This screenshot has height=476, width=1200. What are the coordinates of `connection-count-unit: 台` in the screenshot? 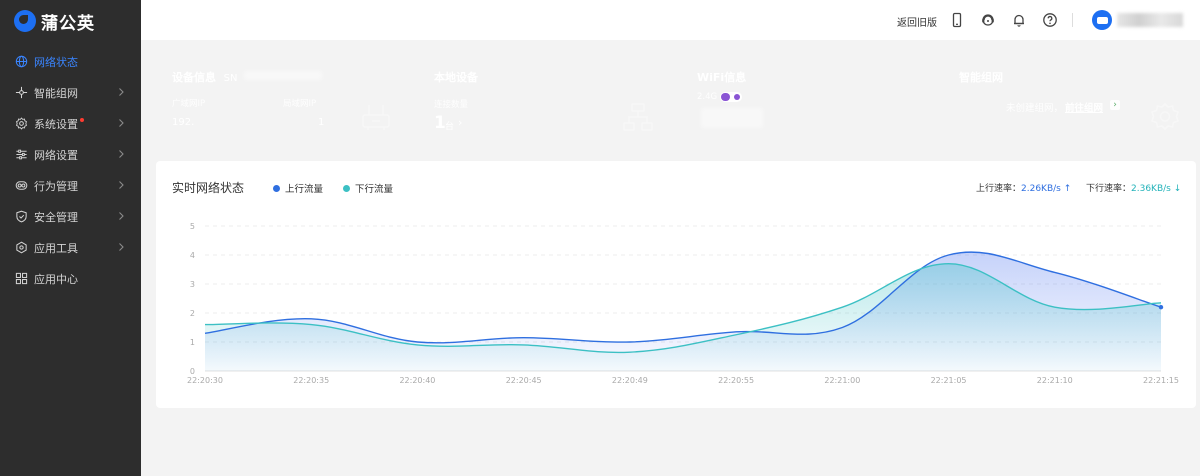 It's located at (450, 127).